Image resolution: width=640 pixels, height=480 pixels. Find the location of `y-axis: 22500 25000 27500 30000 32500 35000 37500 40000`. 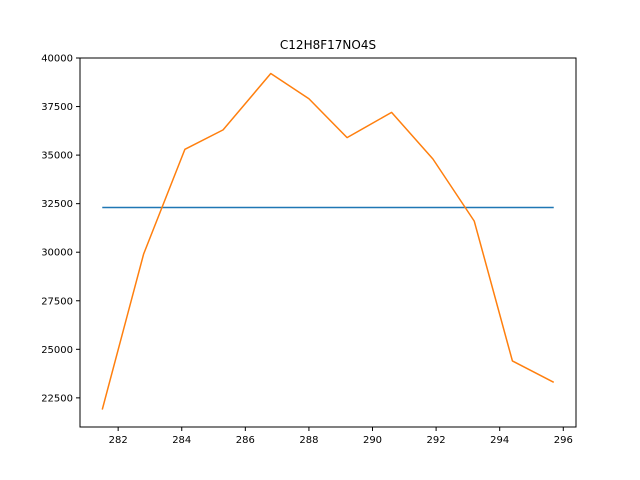

y-axis: 22500 25000 27500 30000 32500 35000 37500 40000 is located at coordinates (60, 229).